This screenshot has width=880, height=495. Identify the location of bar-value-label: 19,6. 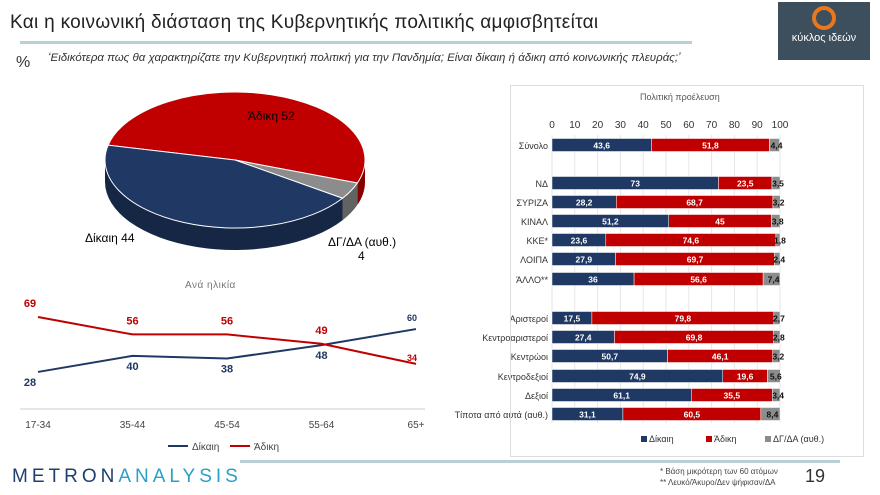
(745, 377).